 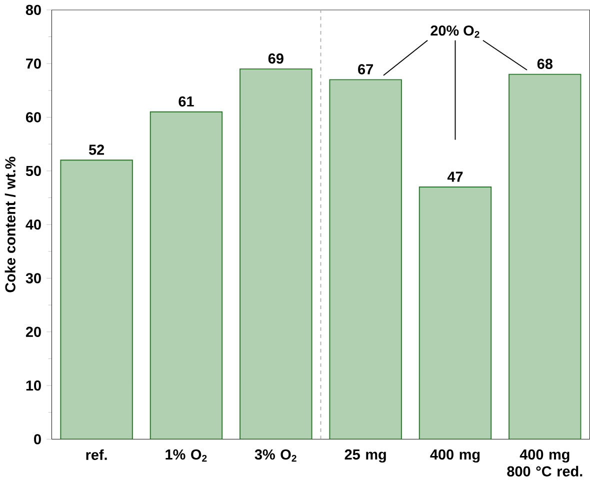 What do you see at coordinates (455, 177) in the screenshot?
I see `data-label: 47` at bounding box center [455, 177].